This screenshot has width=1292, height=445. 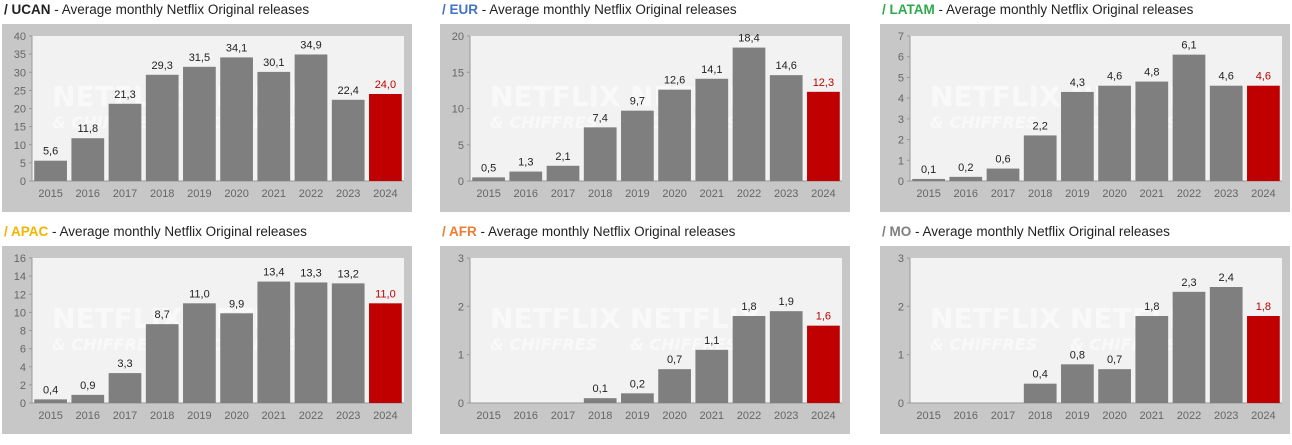 What do you see at coordinates (310, 45) in the screenshot?
I see `data-label: 34,9` at bounding box center [310, 45].